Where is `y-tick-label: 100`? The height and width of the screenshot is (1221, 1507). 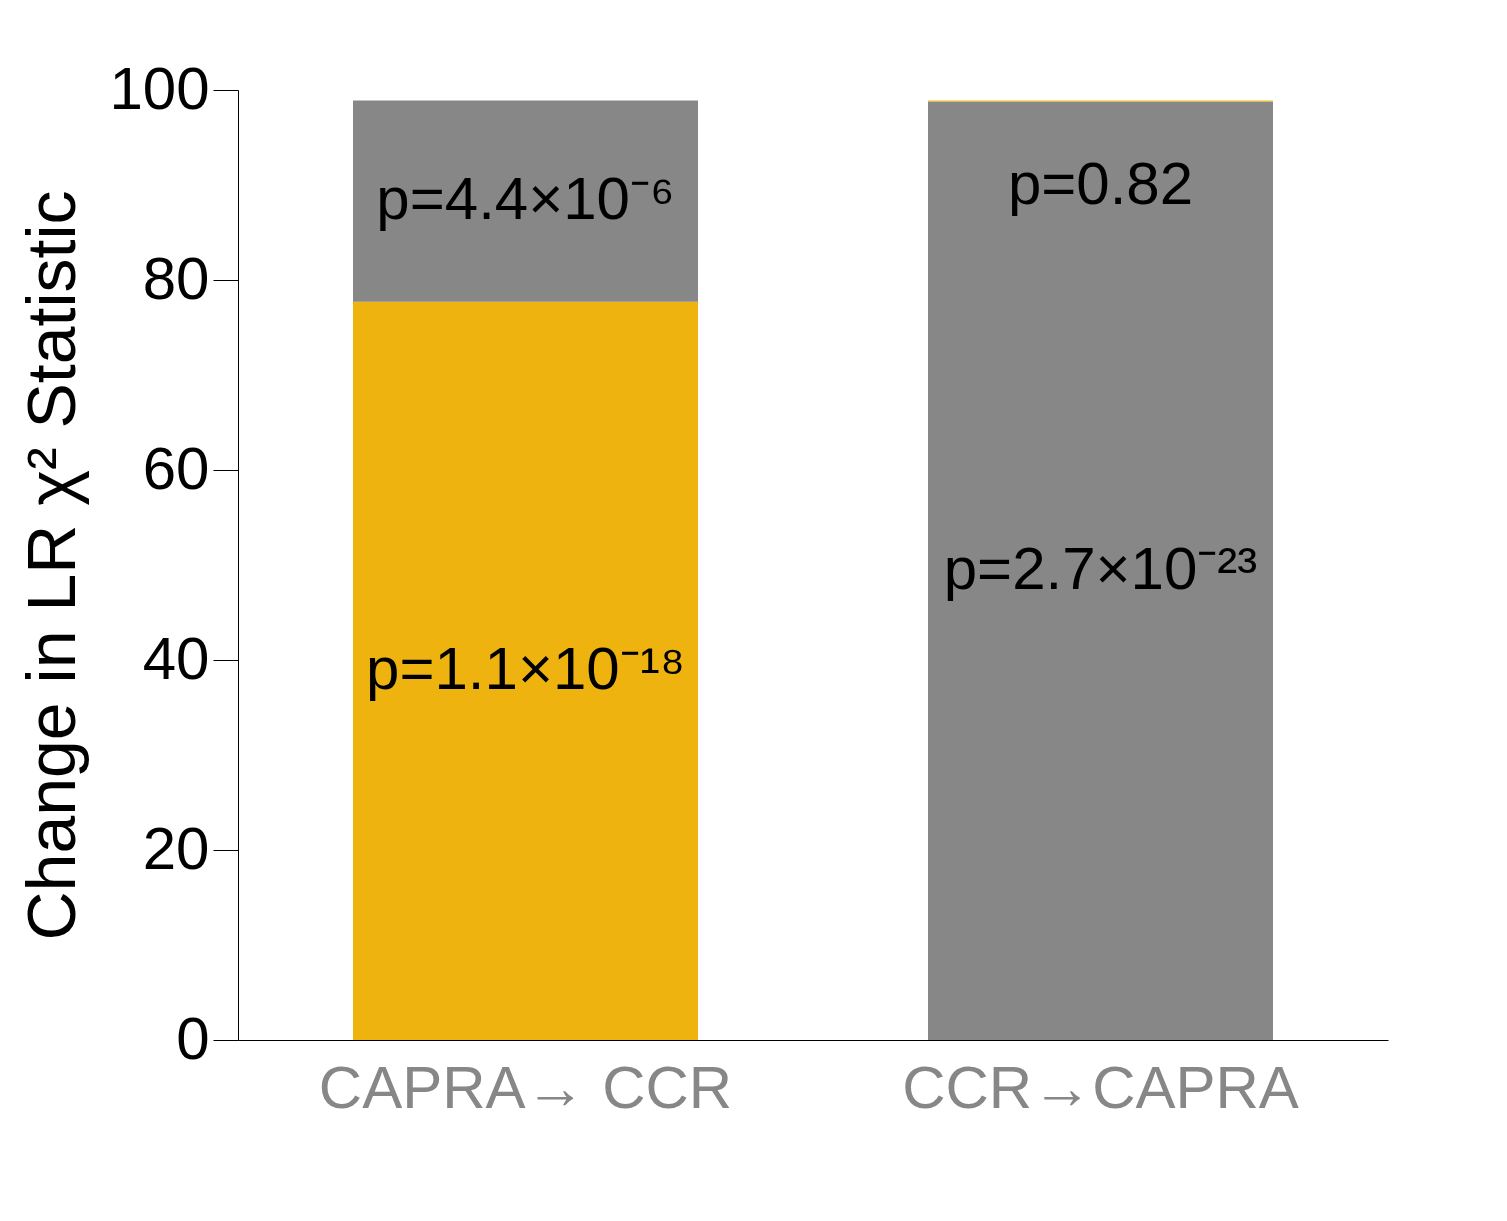 y-tick-label: 100 is located at coordinates (159, 88).